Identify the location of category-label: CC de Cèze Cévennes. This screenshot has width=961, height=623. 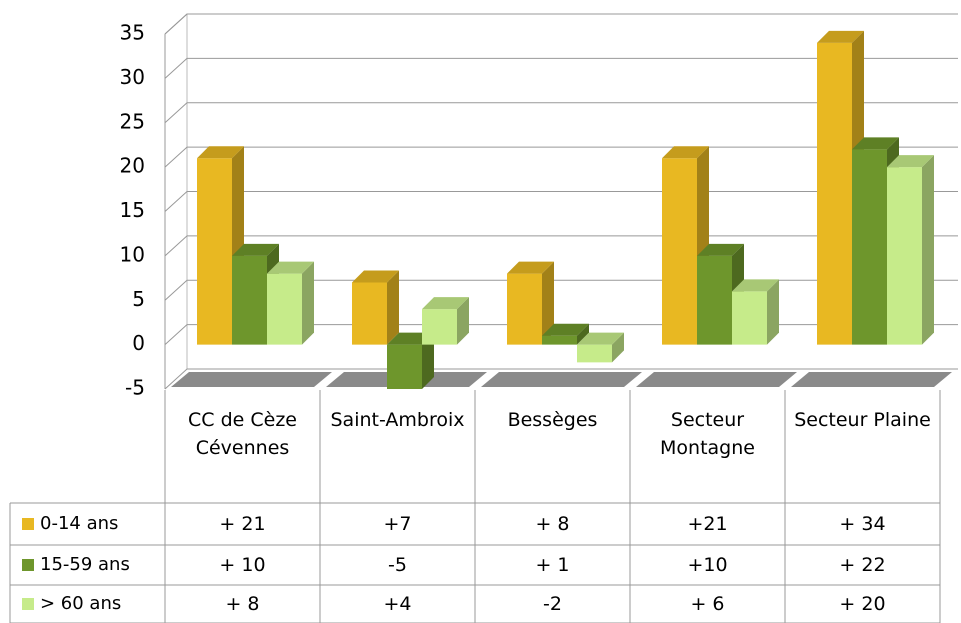
(242, 434).